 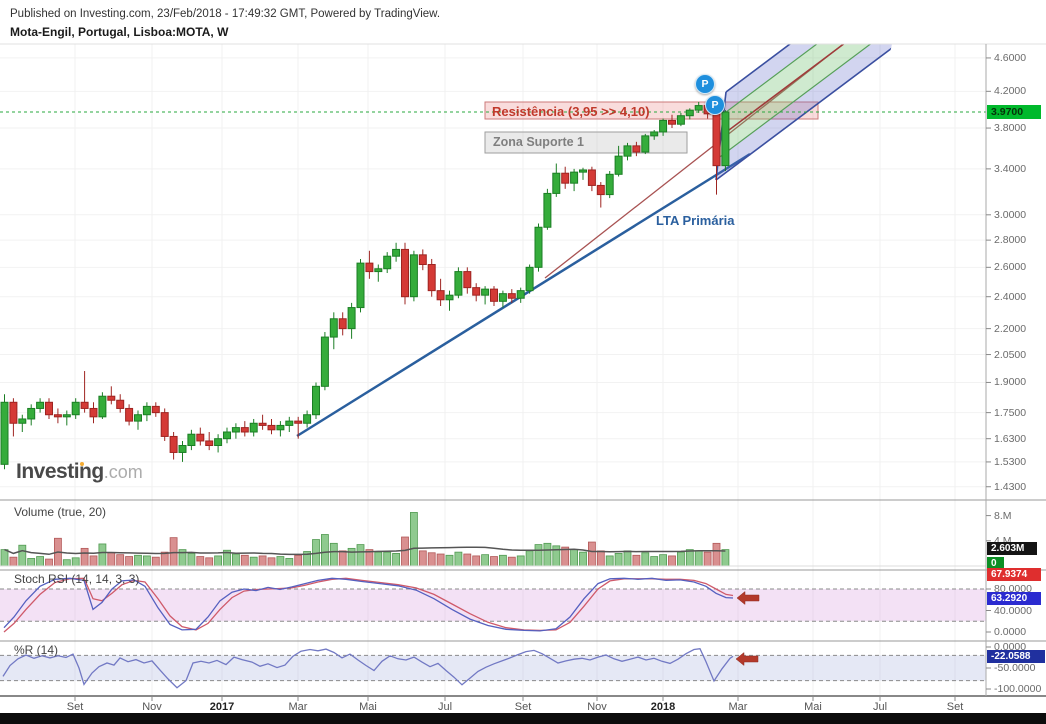 I want to click on bottom-black-bar, so click(x=523, y=718).